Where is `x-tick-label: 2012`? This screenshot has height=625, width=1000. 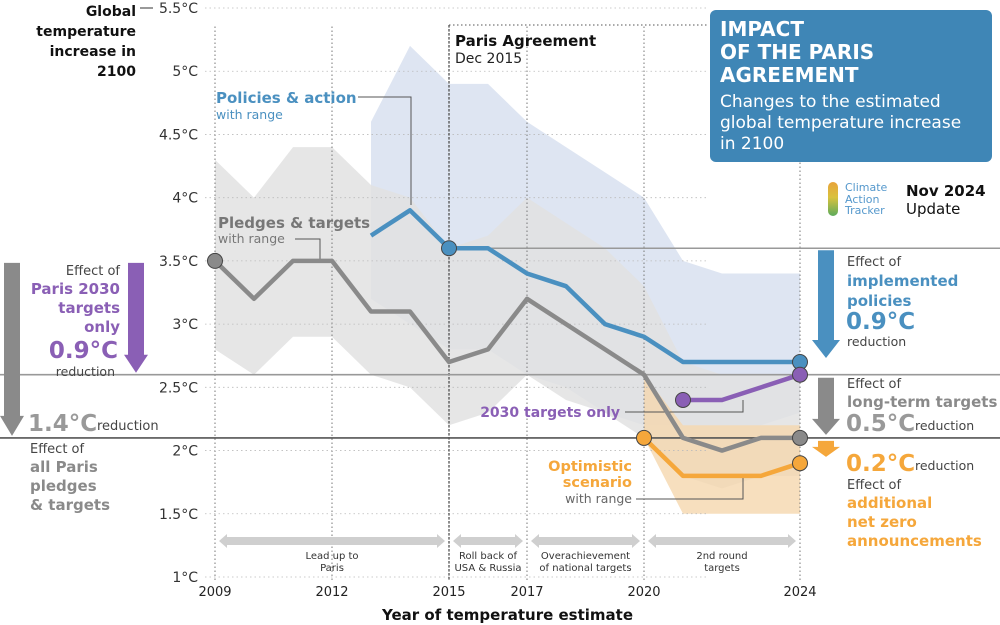
x-tick-label: 2012 is located at coordinates (331, 592).